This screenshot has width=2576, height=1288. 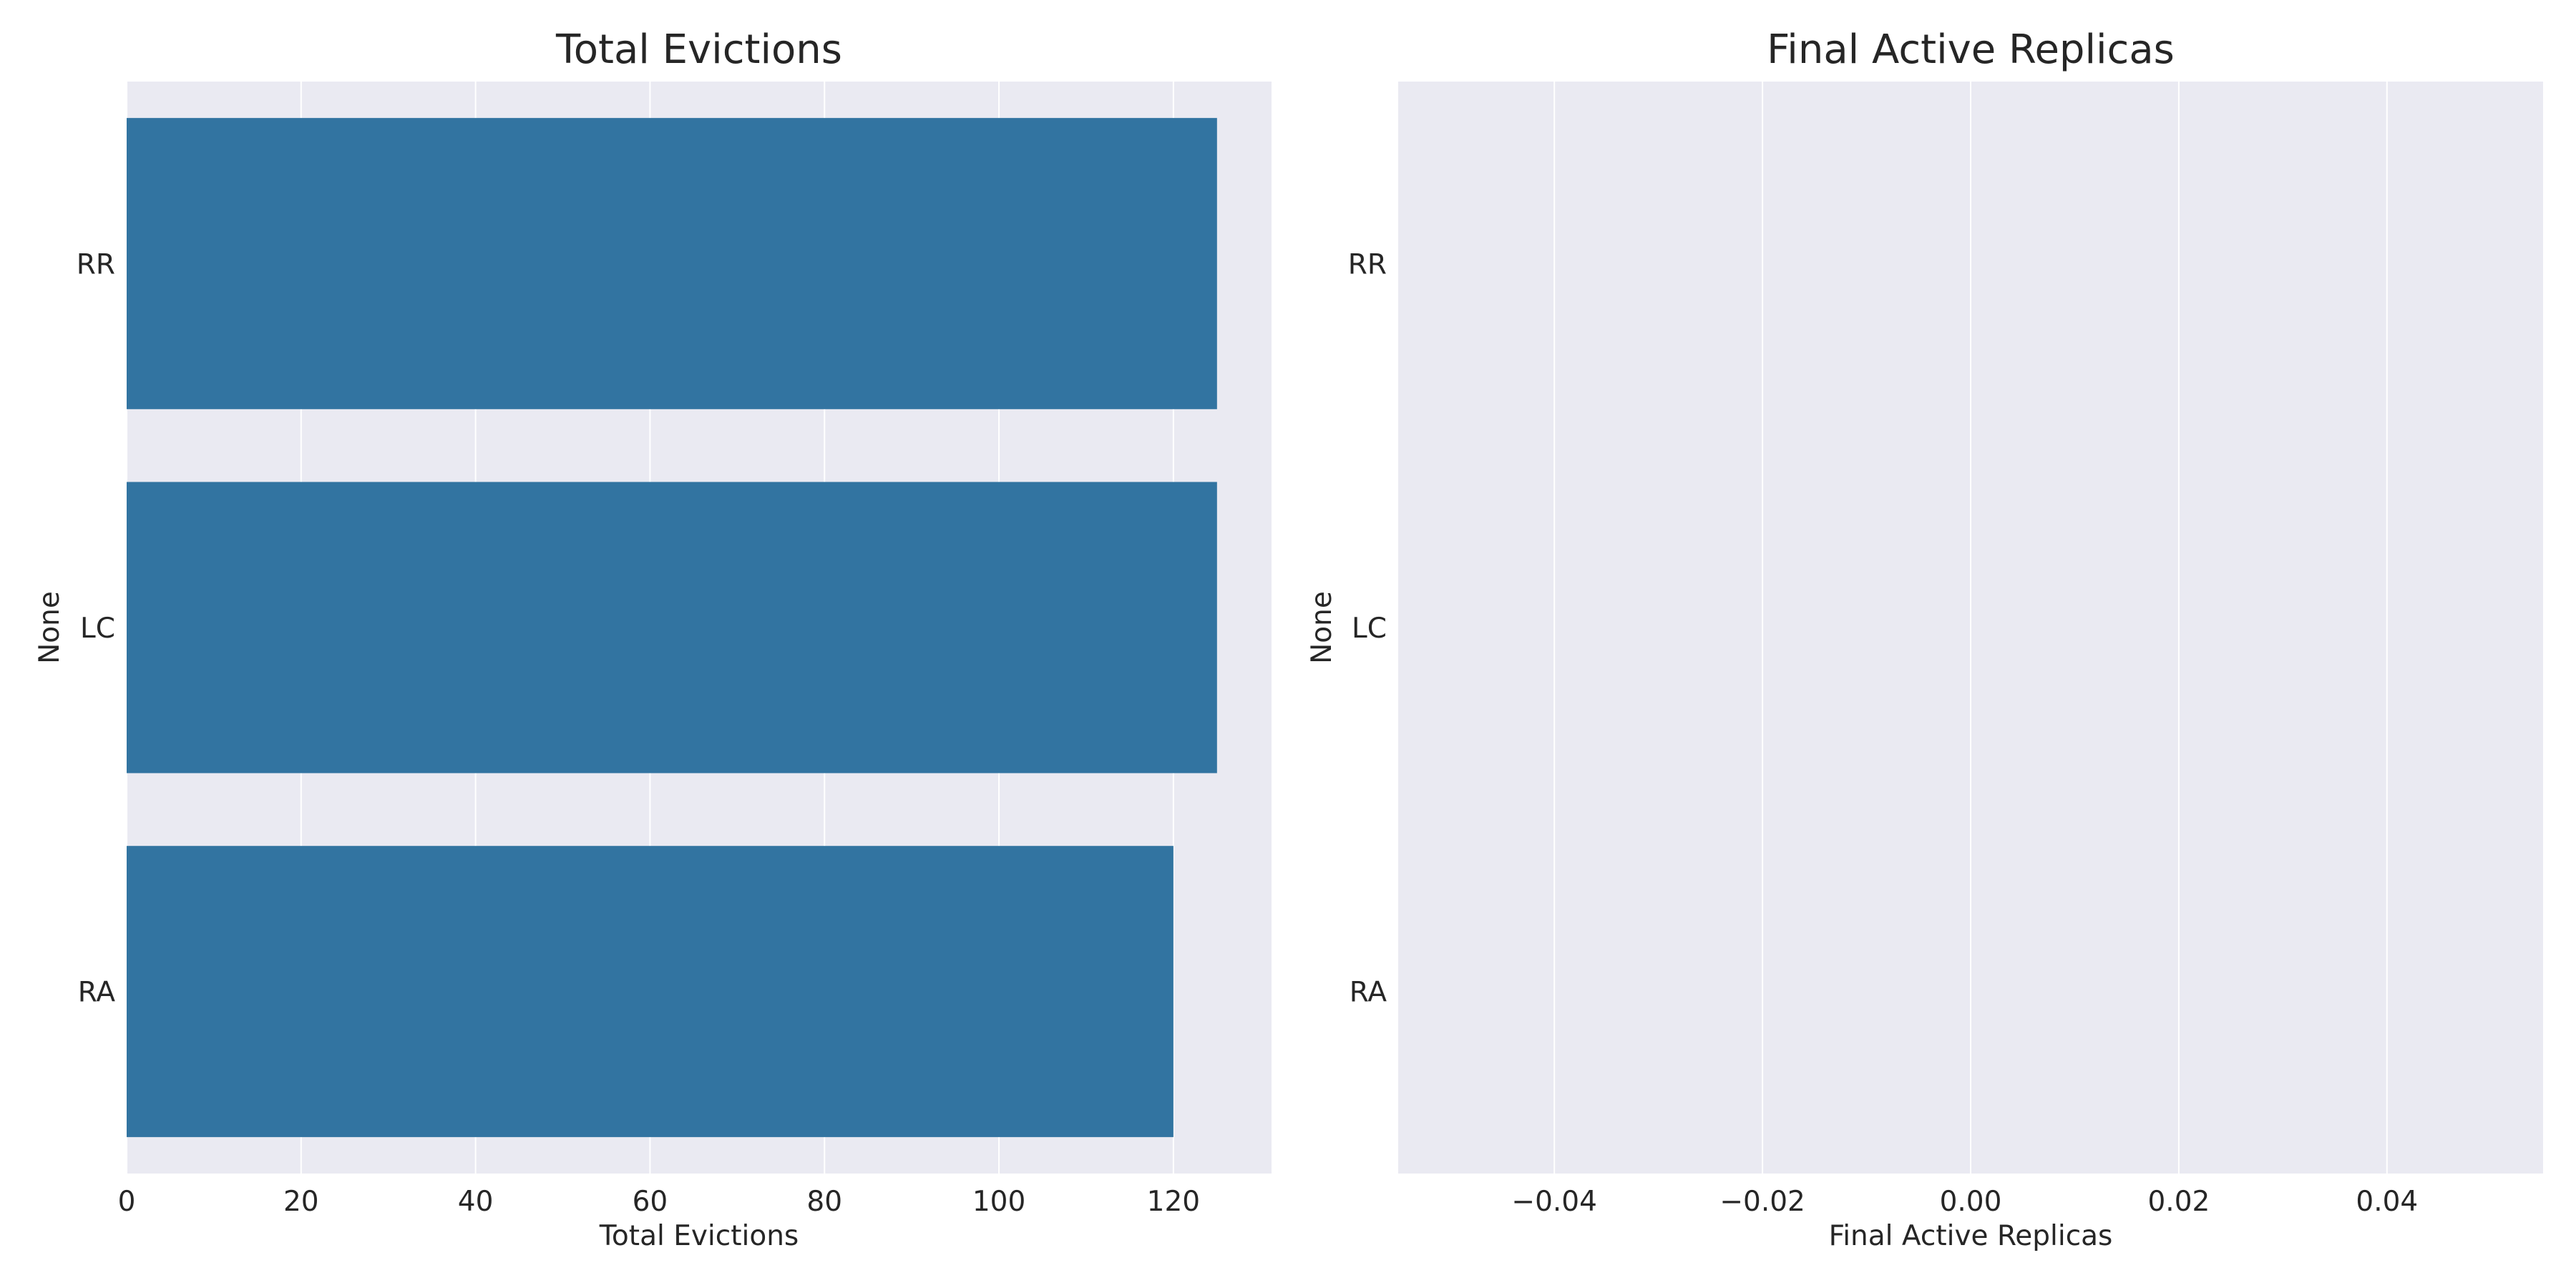 I want to click on x-axis-label: Total Evictions, so click(x=699, y=1236).